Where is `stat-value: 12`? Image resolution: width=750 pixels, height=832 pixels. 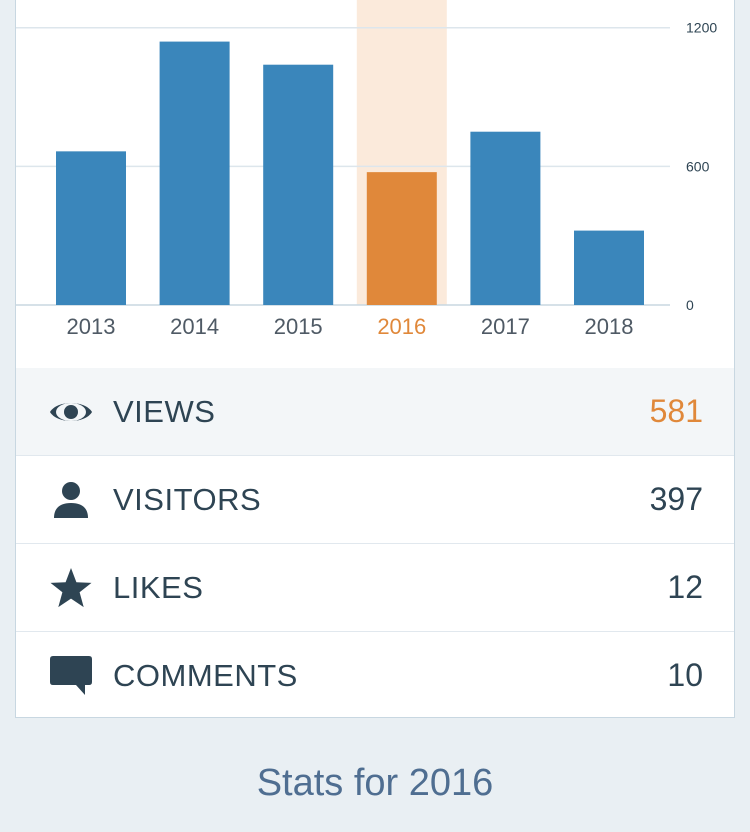
stat-value: 12 is located at coordinates (685, 587).